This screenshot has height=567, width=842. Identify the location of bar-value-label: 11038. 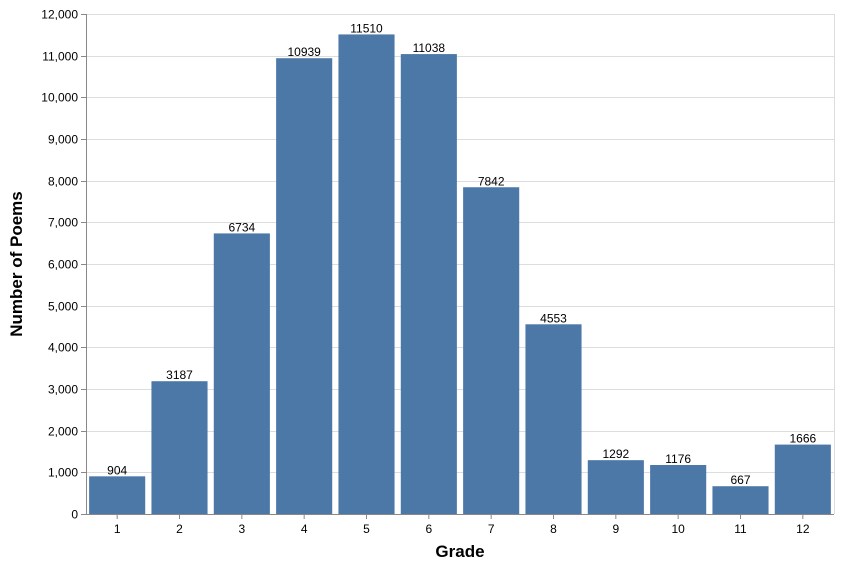
(429, 48).